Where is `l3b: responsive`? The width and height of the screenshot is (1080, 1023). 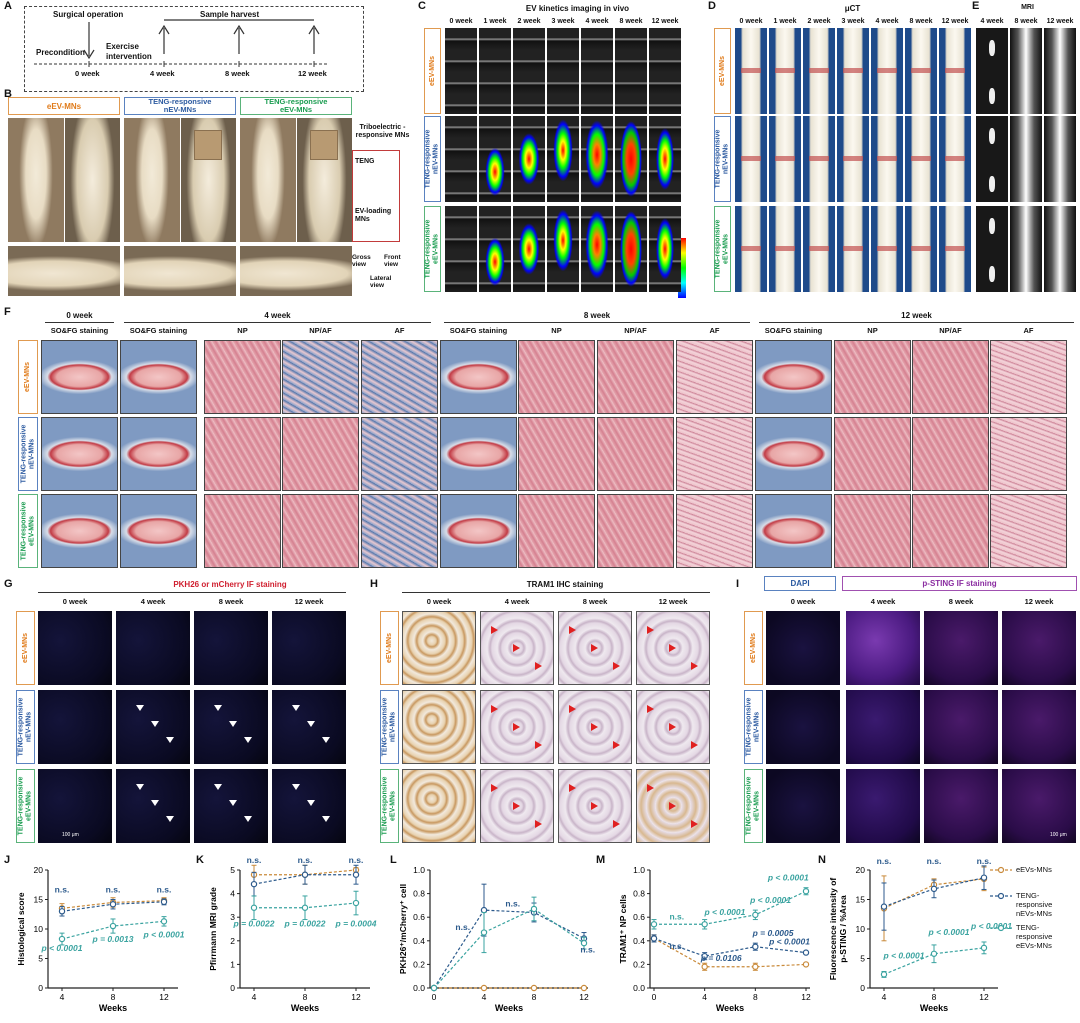
l3b: responsive is located at coordinates (1034, 936).